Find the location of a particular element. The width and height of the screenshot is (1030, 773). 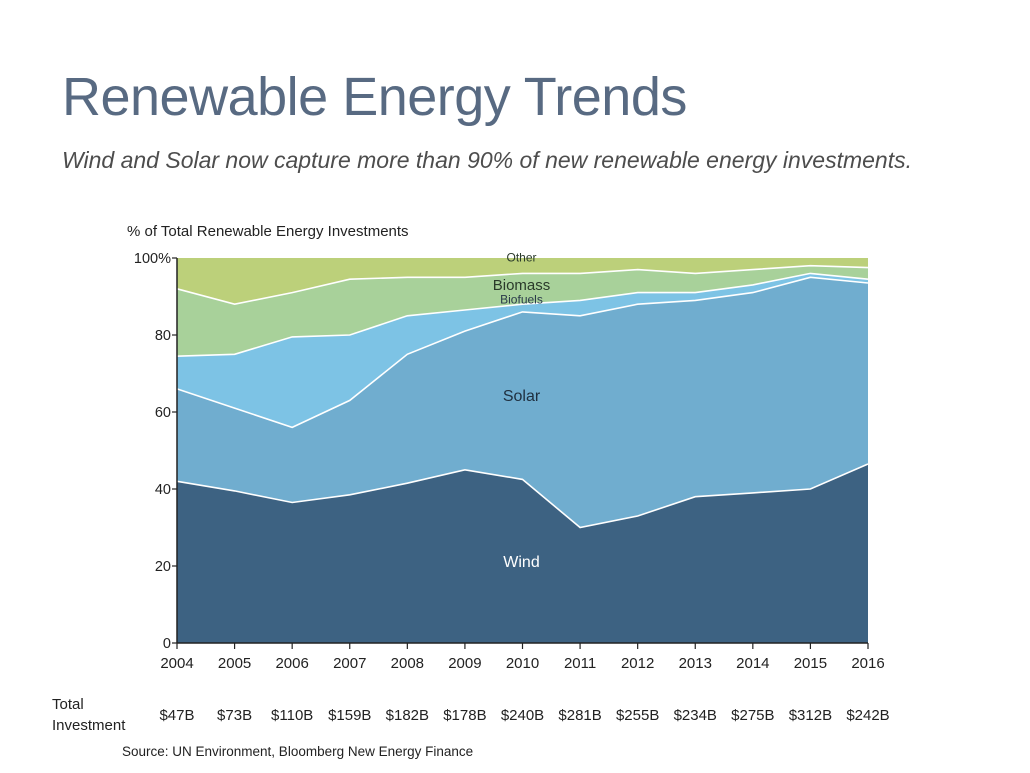

total-value: $242B is located at coordinates (867, 715).